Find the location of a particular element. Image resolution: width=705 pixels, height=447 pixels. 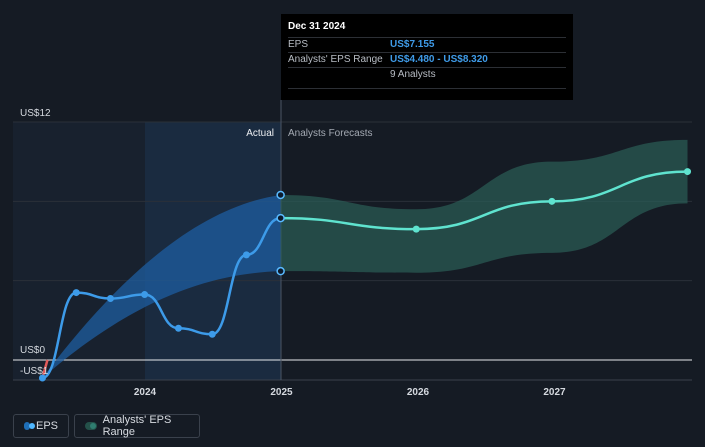

tooltip-range-row: Analysts' EPS Range US$4.480 - US$8.320 is located at coordinates (427, 59).